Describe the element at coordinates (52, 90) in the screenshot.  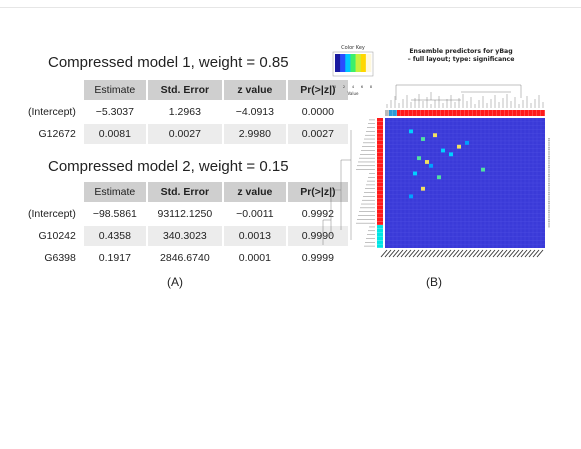
I see `header-blank` at that location.